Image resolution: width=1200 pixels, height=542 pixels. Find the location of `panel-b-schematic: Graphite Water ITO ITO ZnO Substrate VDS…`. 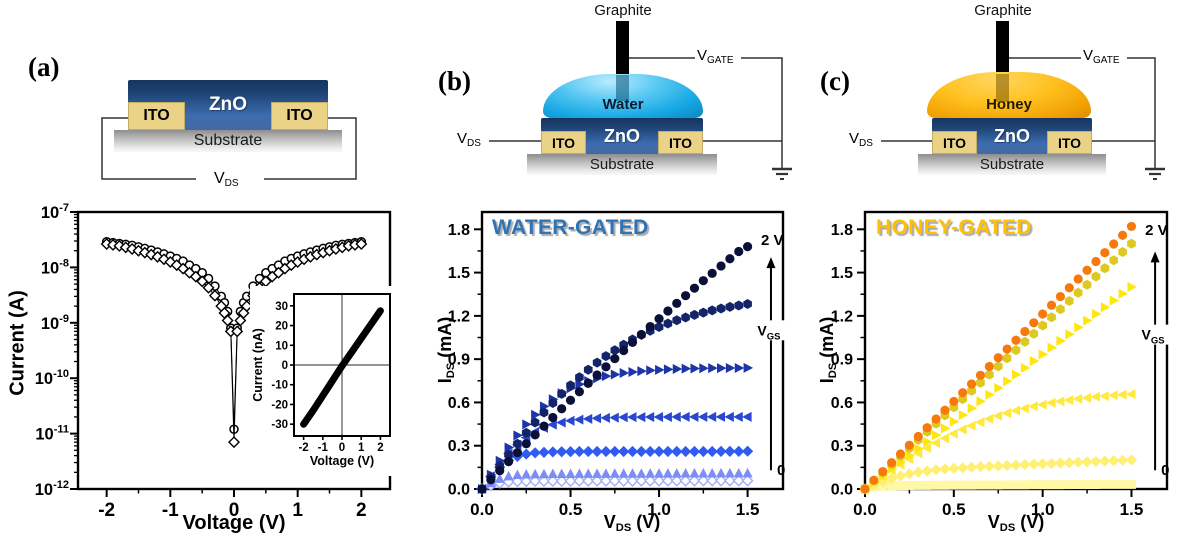

panel-b-schematic: Graphite Water ITO ITO ZnO Substrate VDS… is located at coordinates (630, 98).